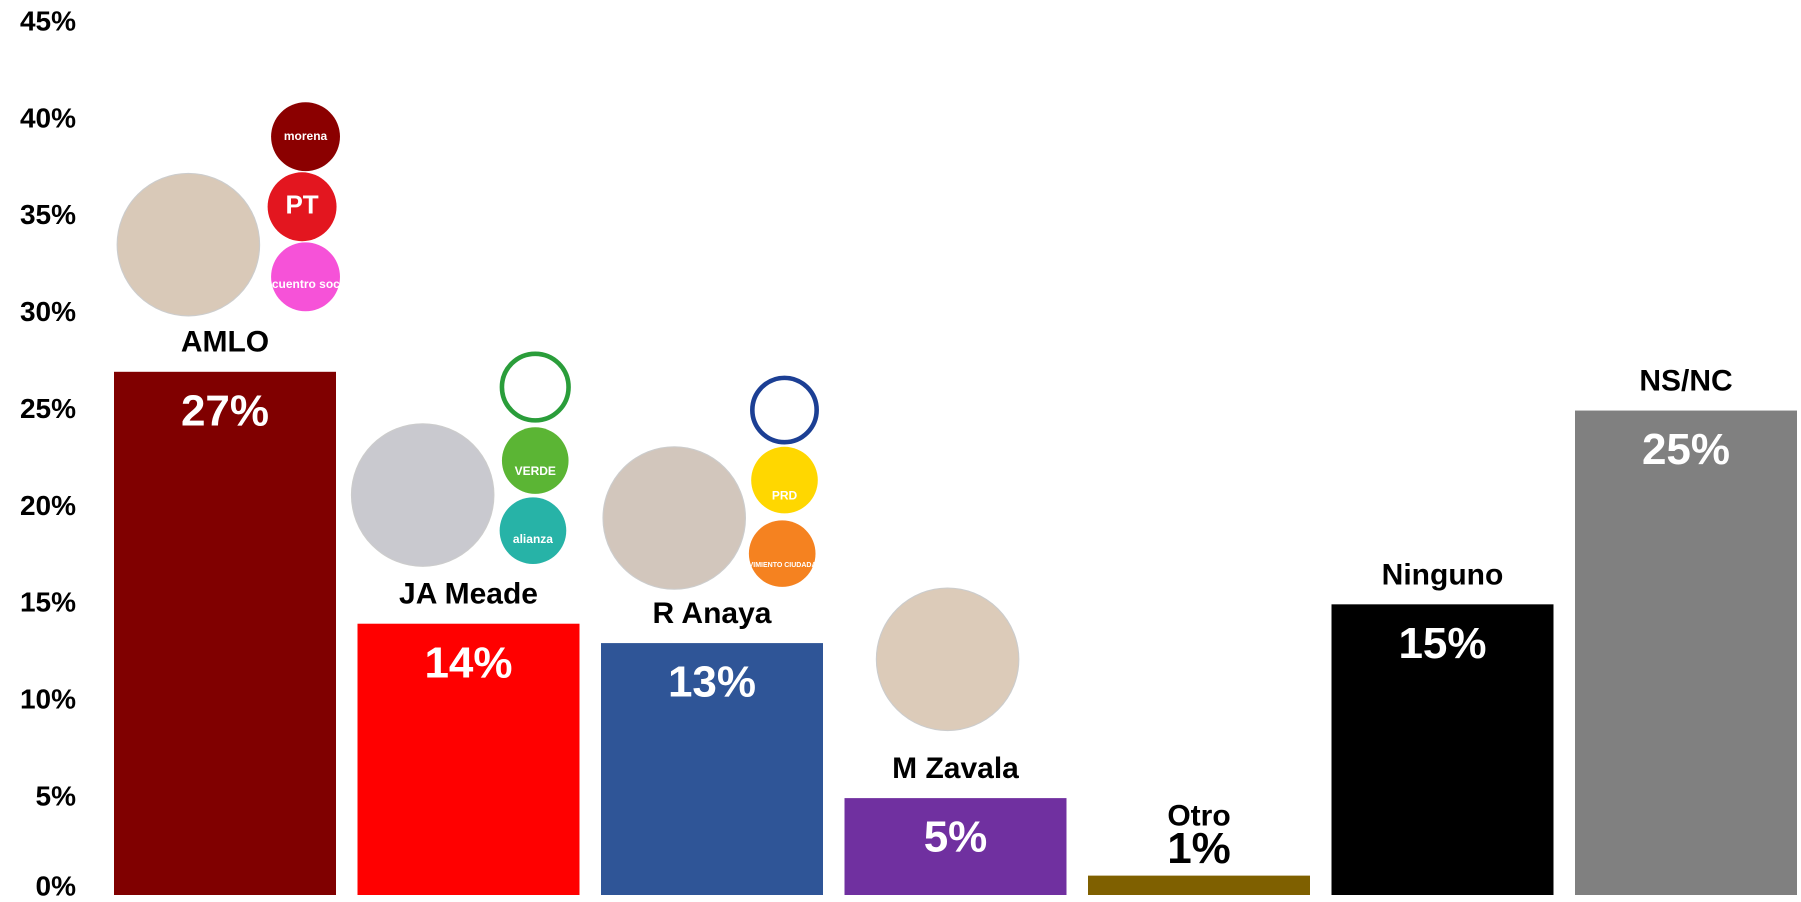 The height and width of the screenshot is (902, 1801). I want to click on y-tick-label: 20%, so click(48, 505).